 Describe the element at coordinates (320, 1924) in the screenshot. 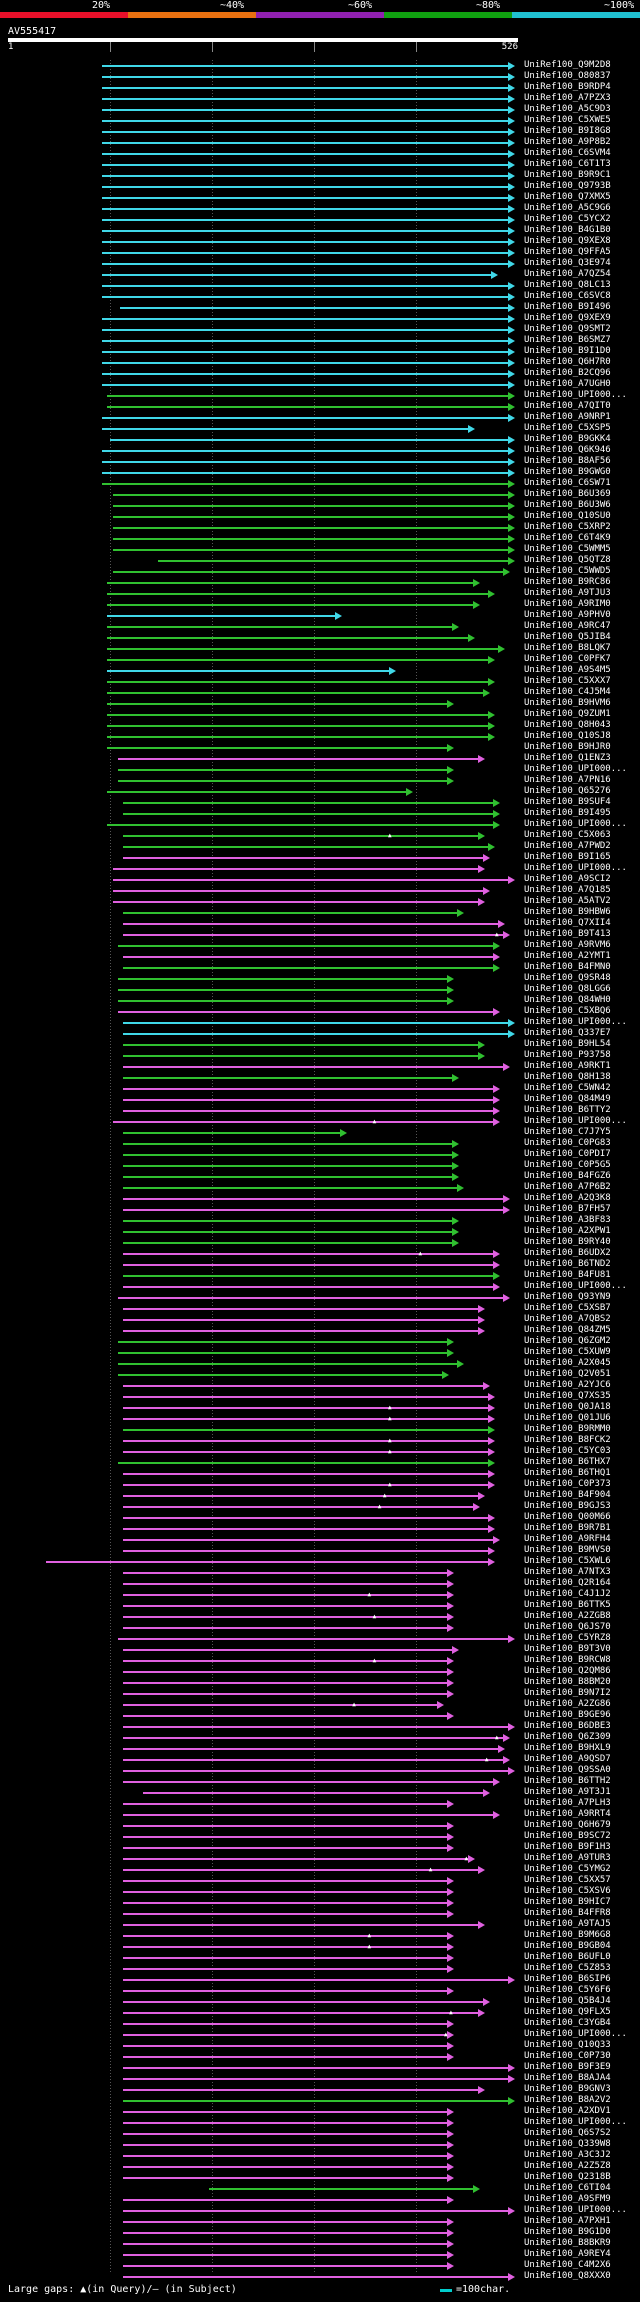

I see `hit-row: UniRef100_A9TAJ5` at that location.